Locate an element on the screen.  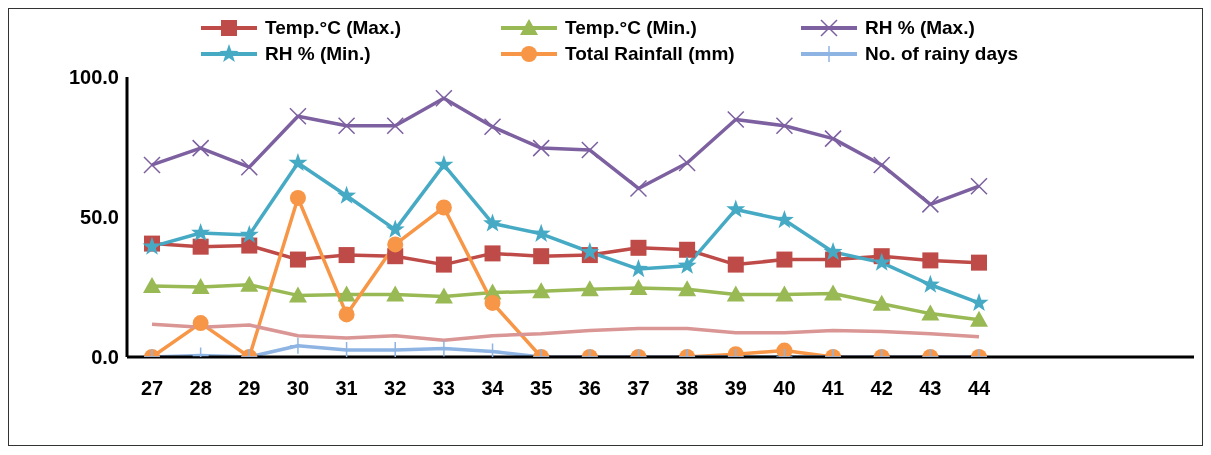
x-tick-label: 38 is located at coordinates (687, 388).